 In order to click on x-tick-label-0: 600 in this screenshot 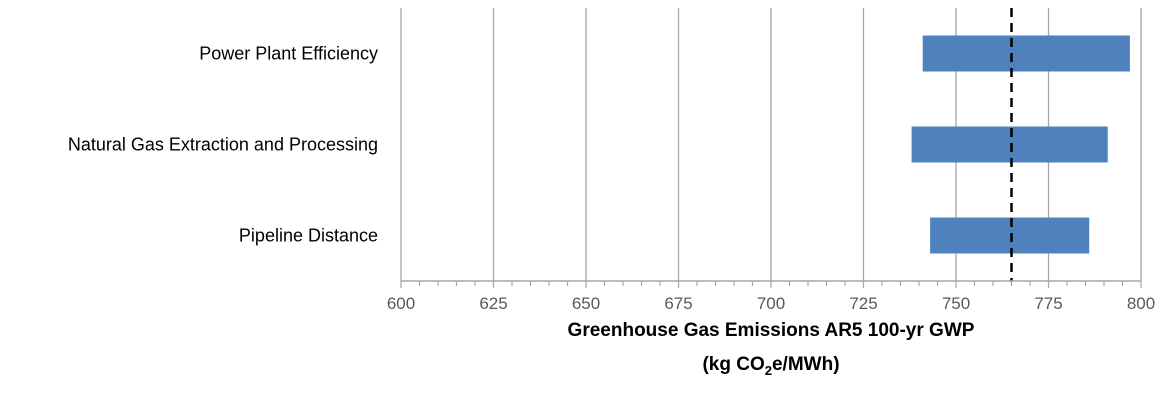, I will do `click(401, 303)`.